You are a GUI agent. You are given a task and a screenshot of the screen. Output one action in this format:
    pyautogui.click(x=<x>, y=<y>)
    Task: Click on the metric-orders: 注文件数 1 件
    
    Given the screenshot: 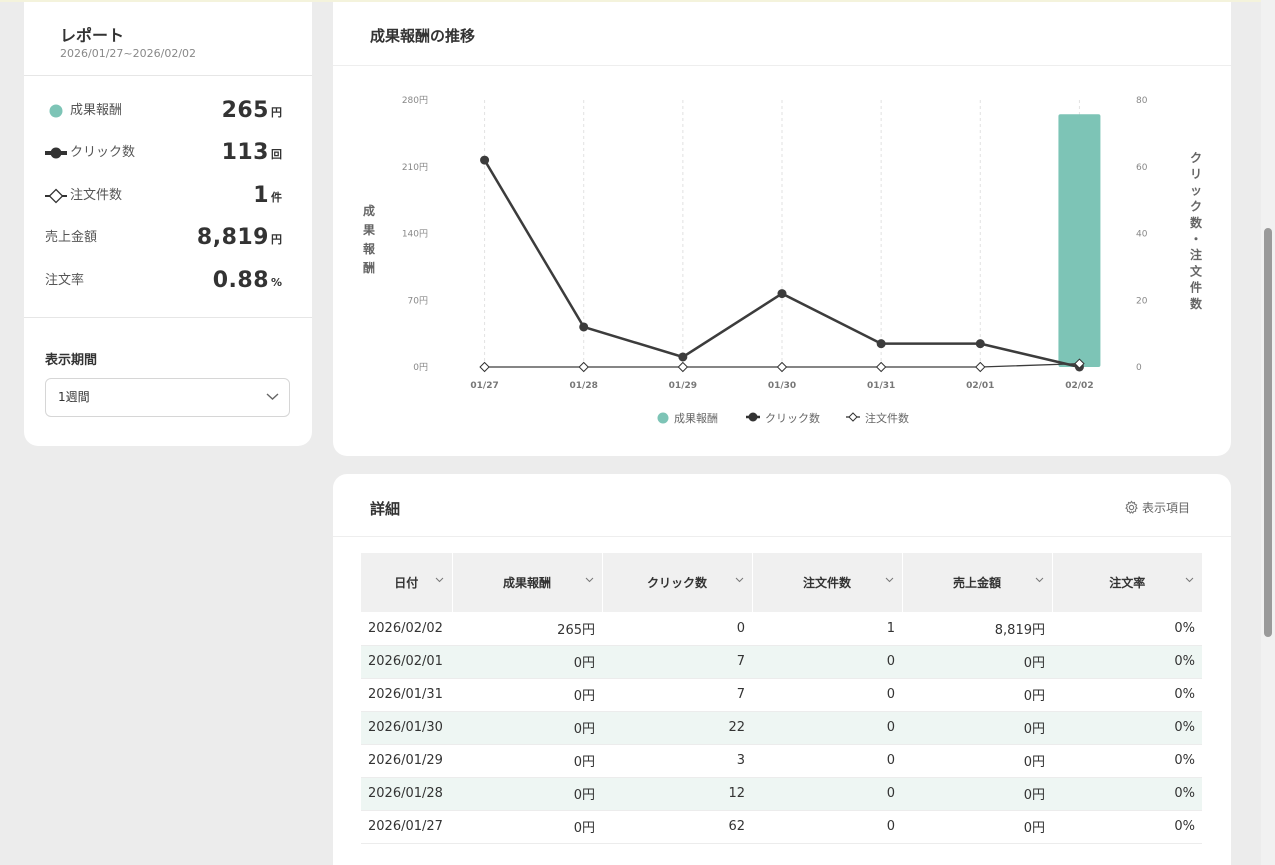 What is the action you would take?
    pyautogui.click(x=168, y=196)
    